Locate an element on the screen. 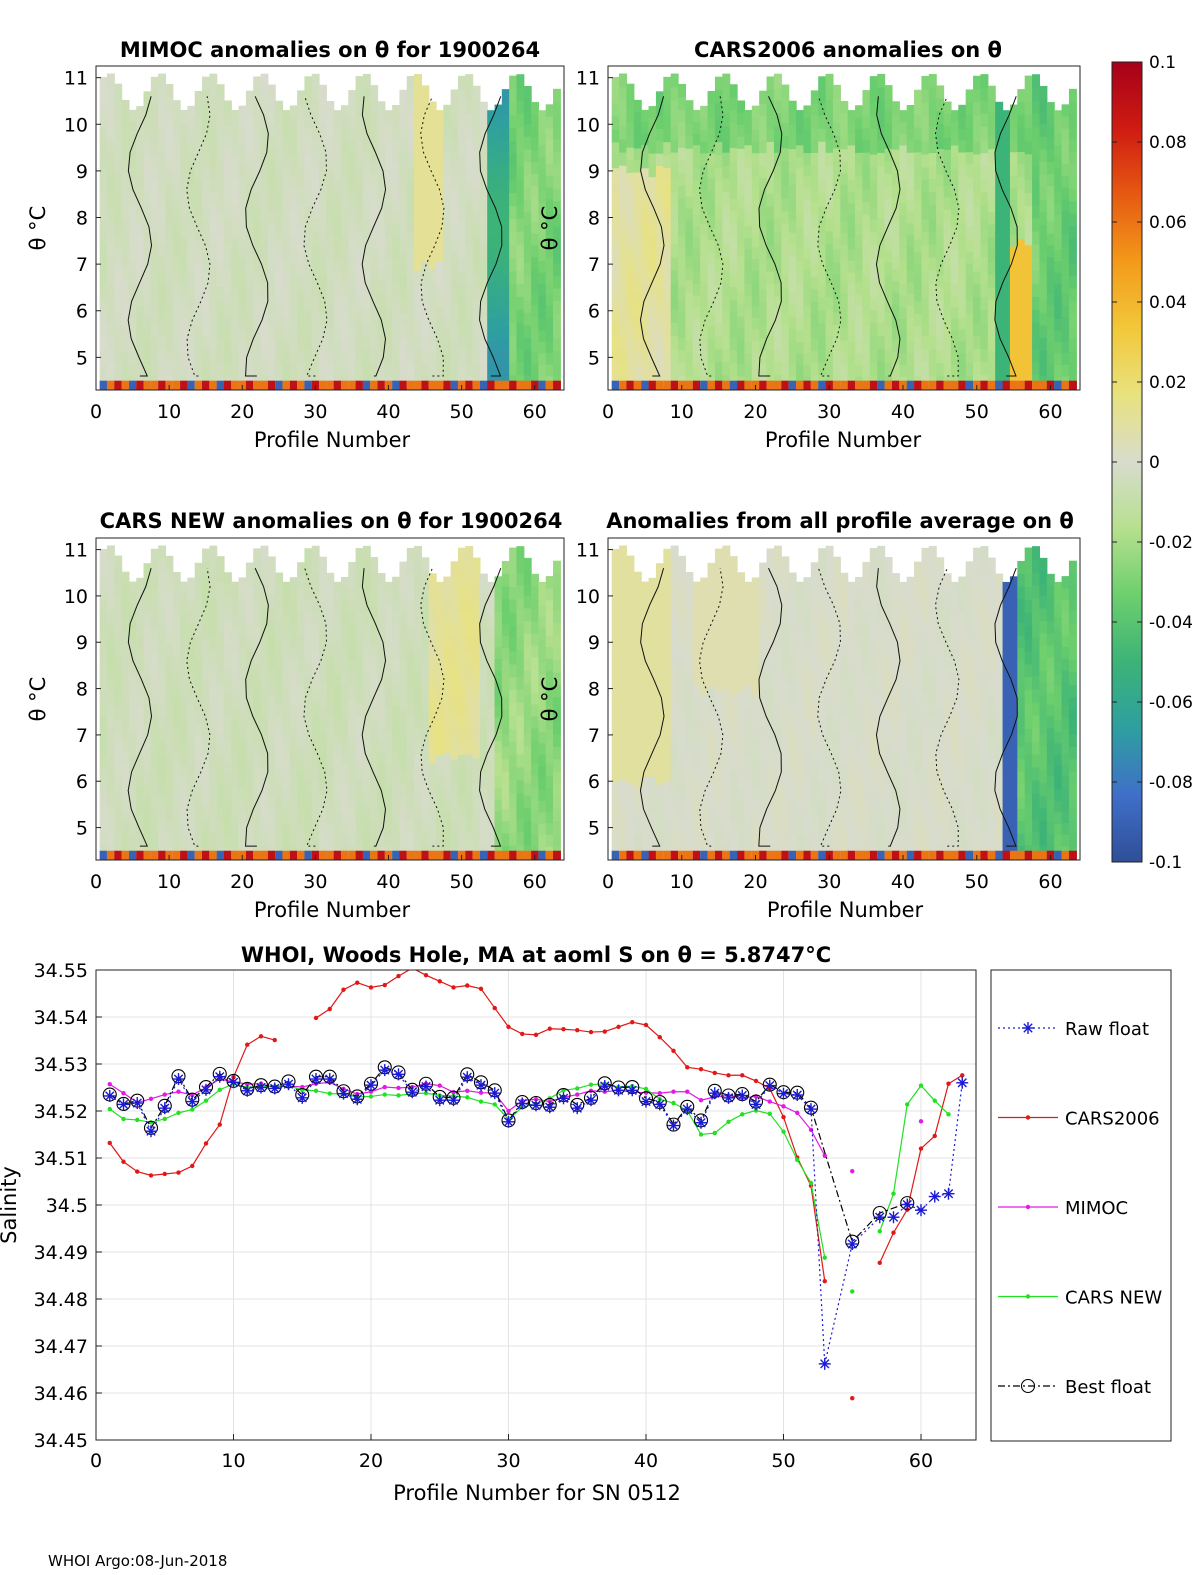 This screenshot has height=1575, width=1200. heatmap-frame is located at coordinates (844, 228).